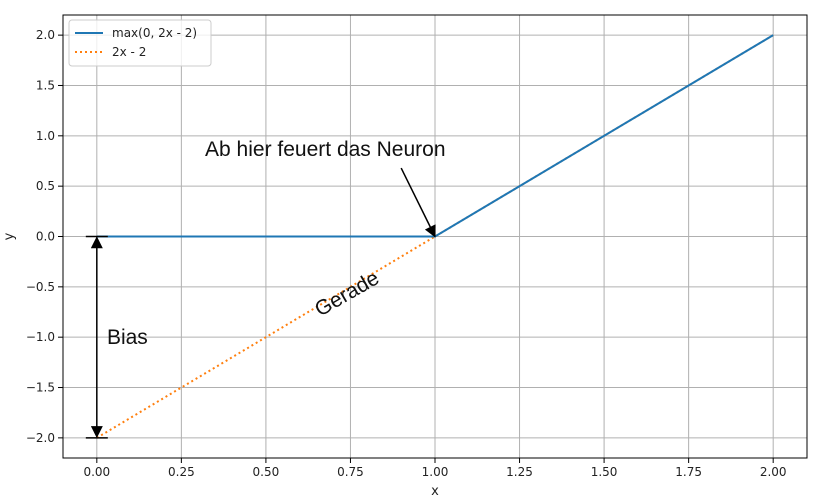 The height and width of the screenshot is (500, 816). I want to click on y-tick-label: 0.5, so click(45, 186).